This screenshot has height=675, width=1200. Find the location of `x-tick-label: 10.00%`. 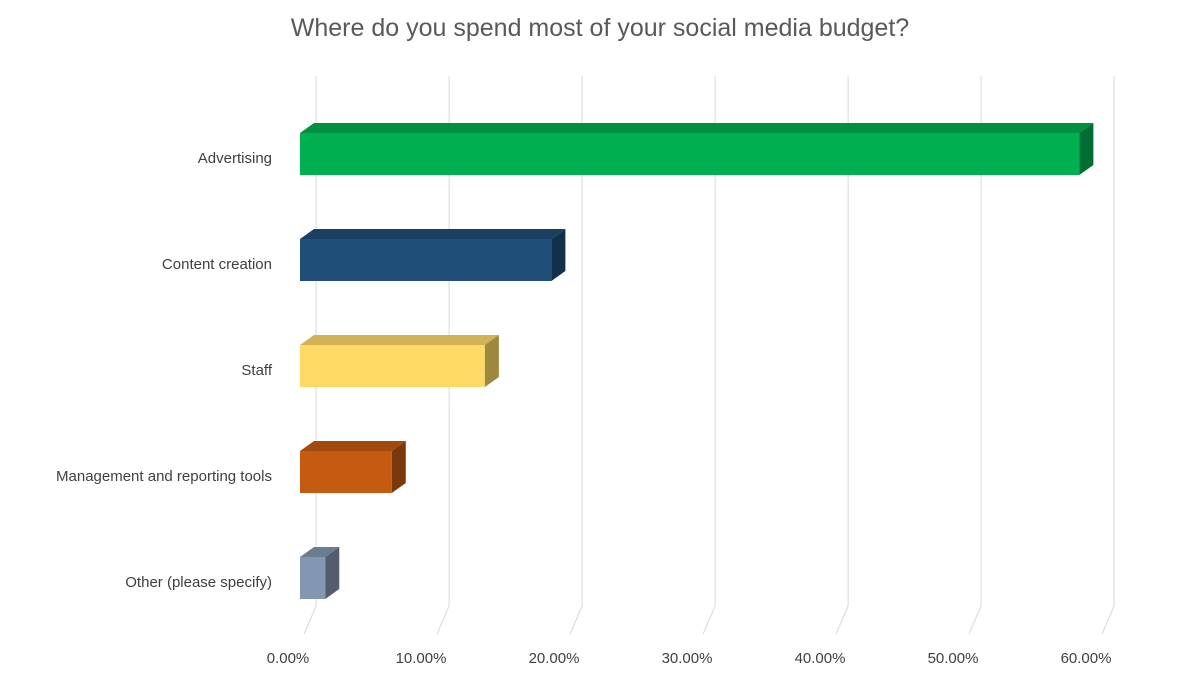

x-tick-label: 10.00% is located at coordinates (421, 658).